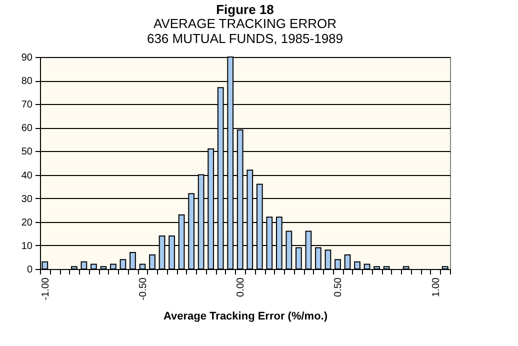  I want to click on y-tick-label: 80, so click(27, 82).